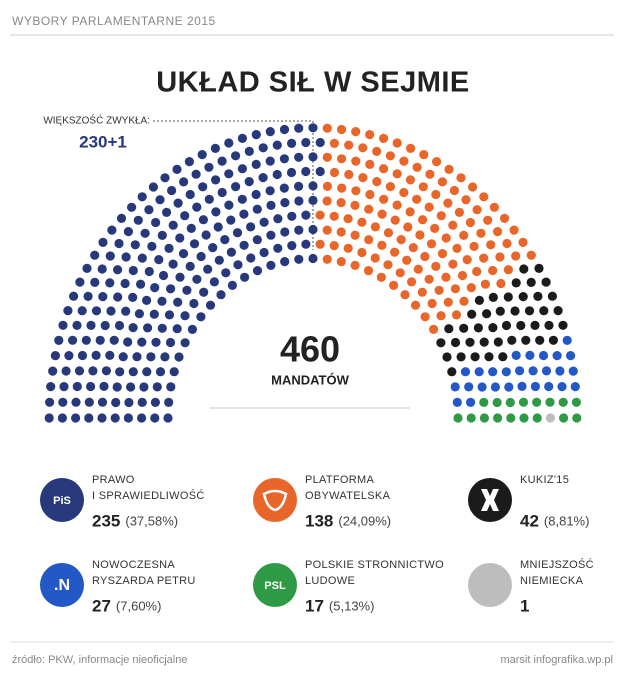  I want to click on legend-count: 42, so click(529, 520).